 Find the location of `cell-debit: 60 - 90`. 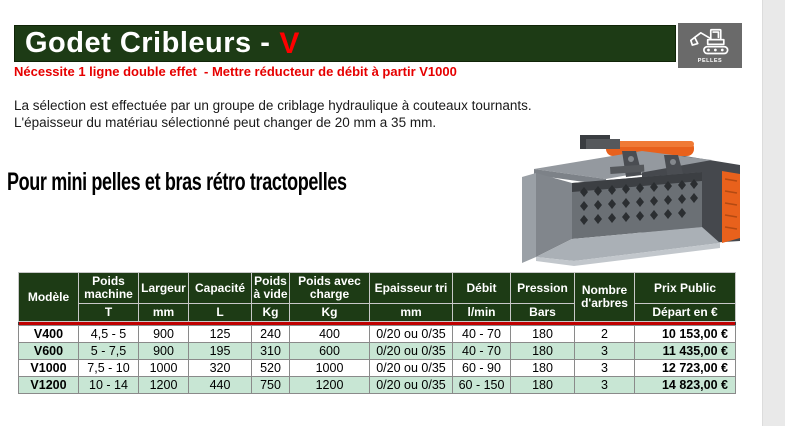

cell-debit: 60 - 90 is located at coordinates (481, 368).